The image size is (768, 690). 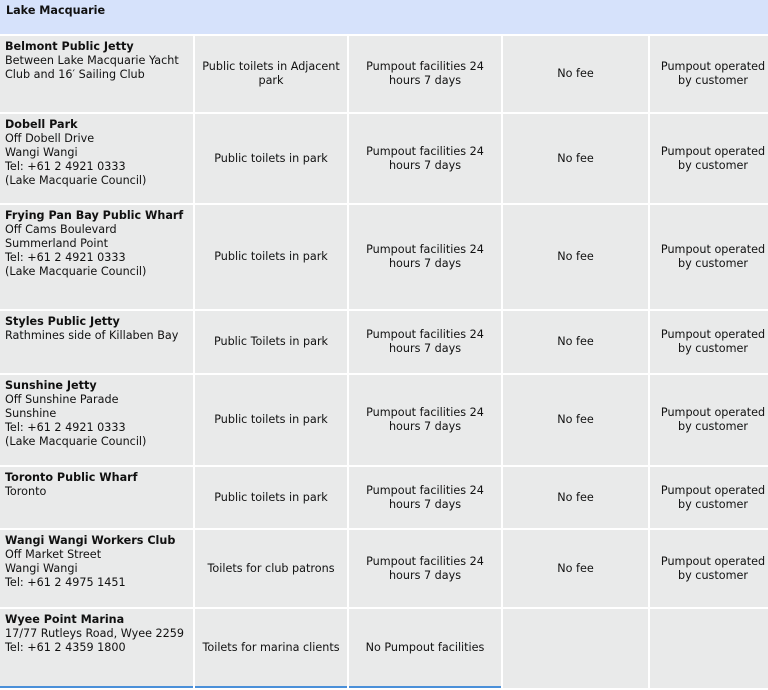 I want to click on location-name: Belmont Public Jetty, so click(x=69, y=46).